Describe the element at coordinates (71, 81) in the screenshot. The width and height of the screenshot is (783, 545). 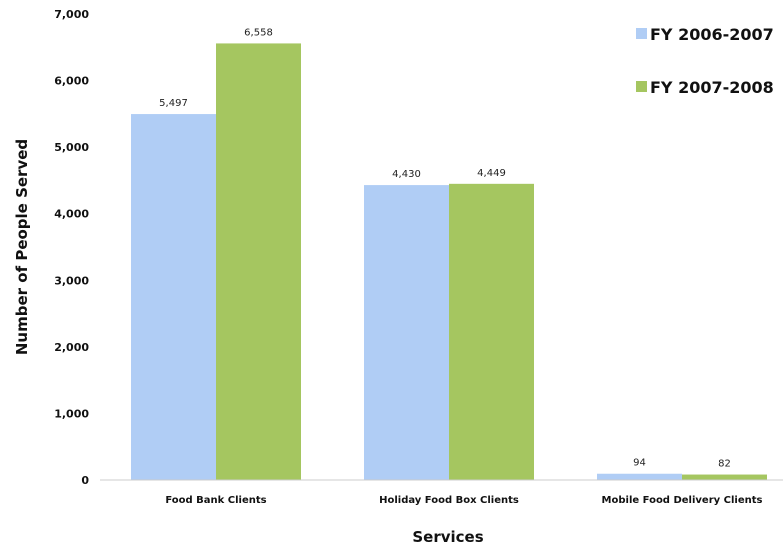
I see `y-tick-label: 6,000` at that location.